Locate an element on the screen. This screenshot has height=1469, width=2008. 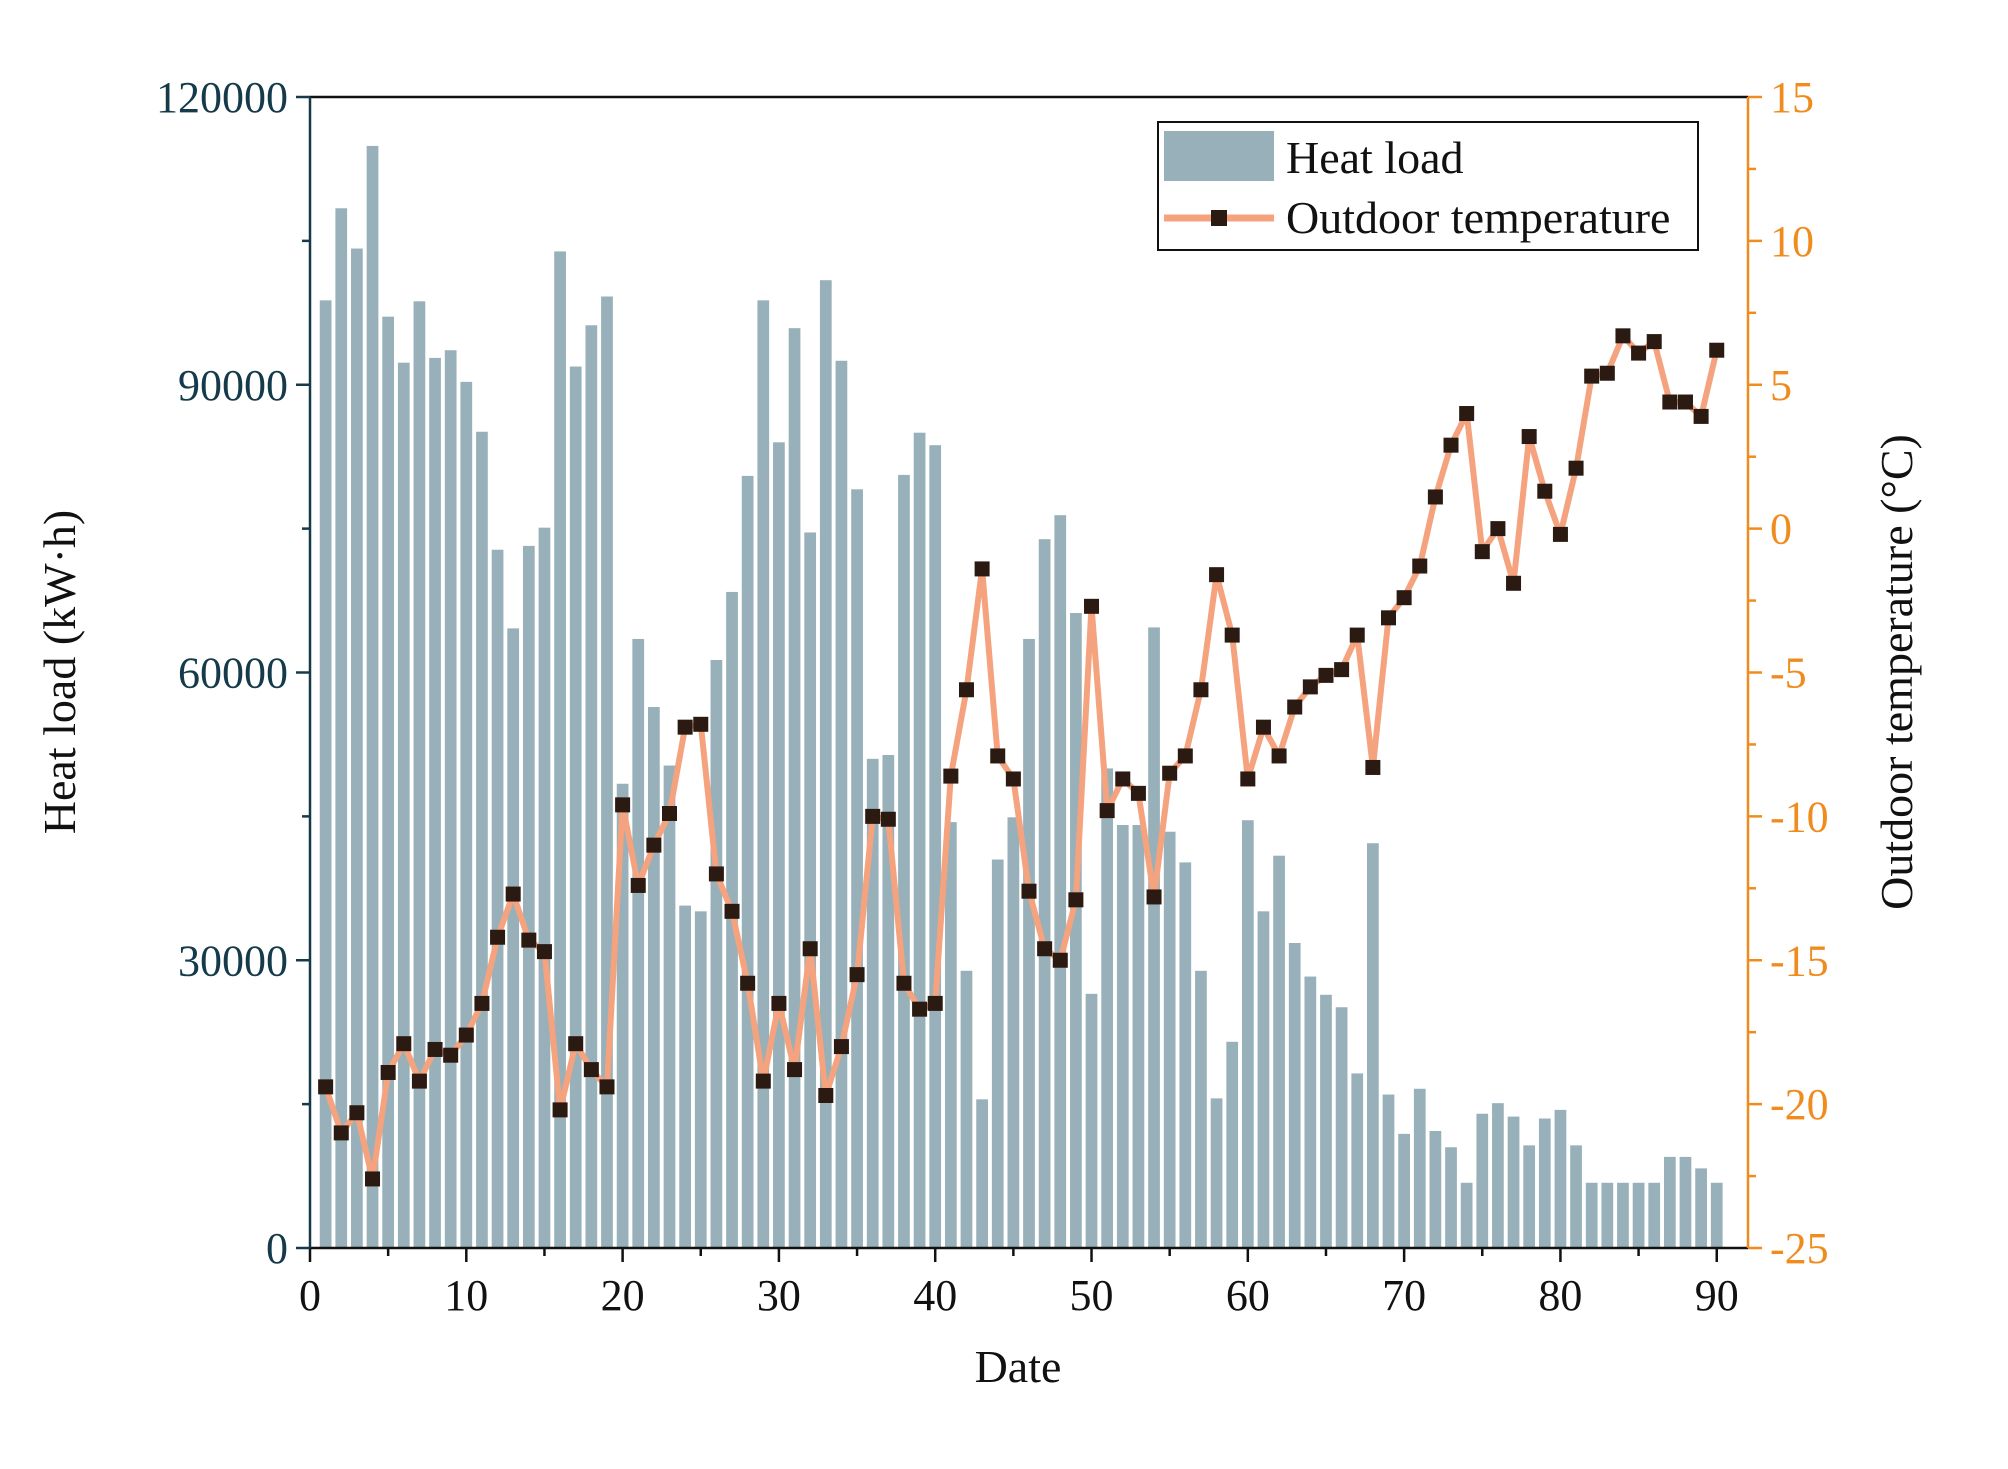
x-tick-label: 10 is located at coordinates (466, 1295).